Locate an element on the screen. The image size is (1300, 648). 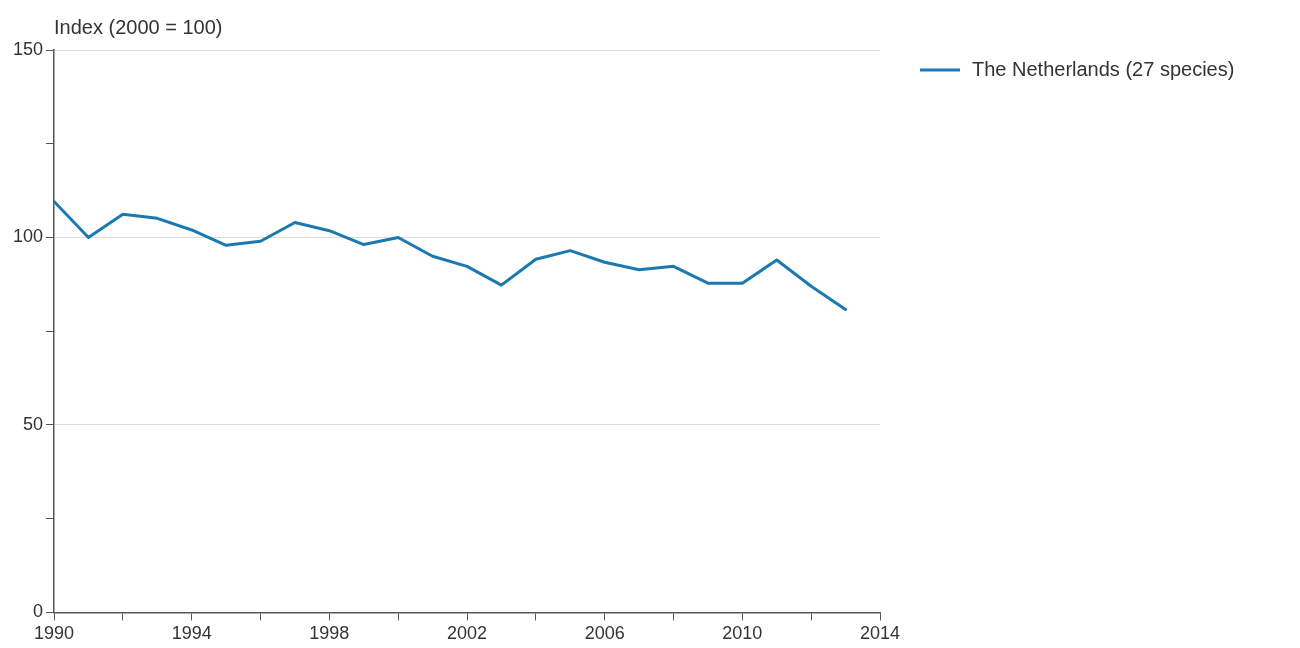
x-tick-label: 1990 is located at coordinates (54, 633).